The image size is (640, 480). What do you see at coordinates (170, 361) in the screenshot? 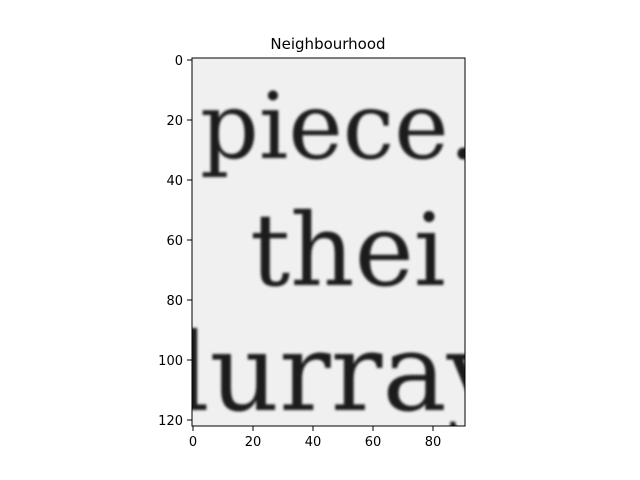
I see `y-tick-label: 100` at bounding box center [170, 361].